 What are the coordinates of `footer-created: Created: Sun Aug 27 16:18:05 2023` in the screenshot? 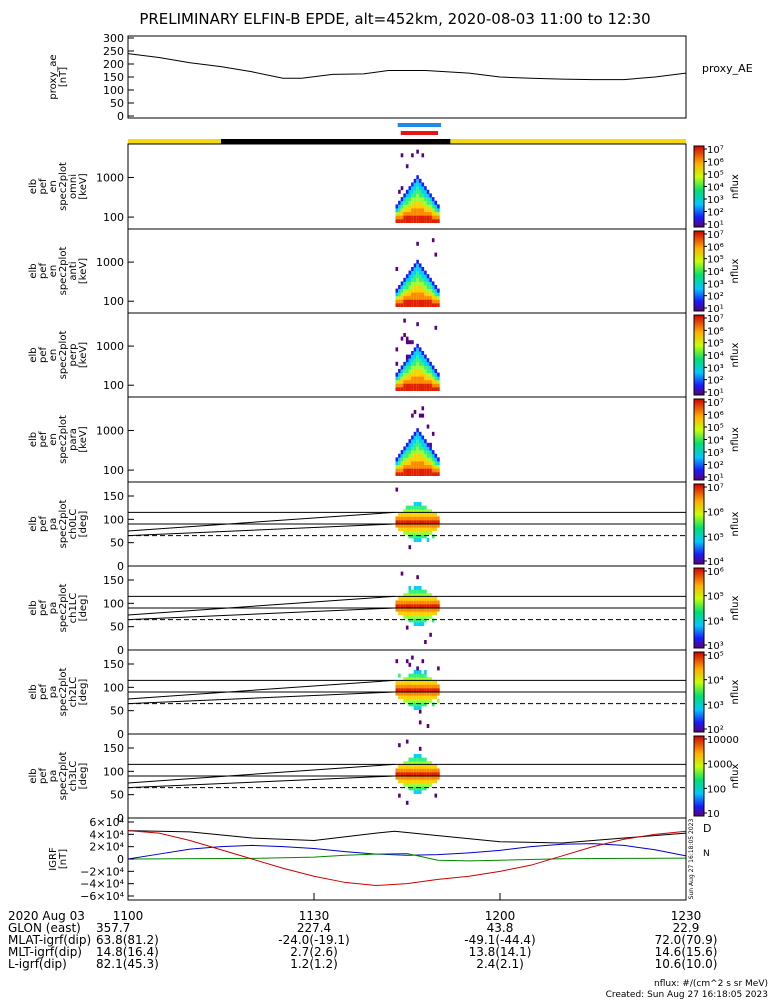 It's located at (687, 995).